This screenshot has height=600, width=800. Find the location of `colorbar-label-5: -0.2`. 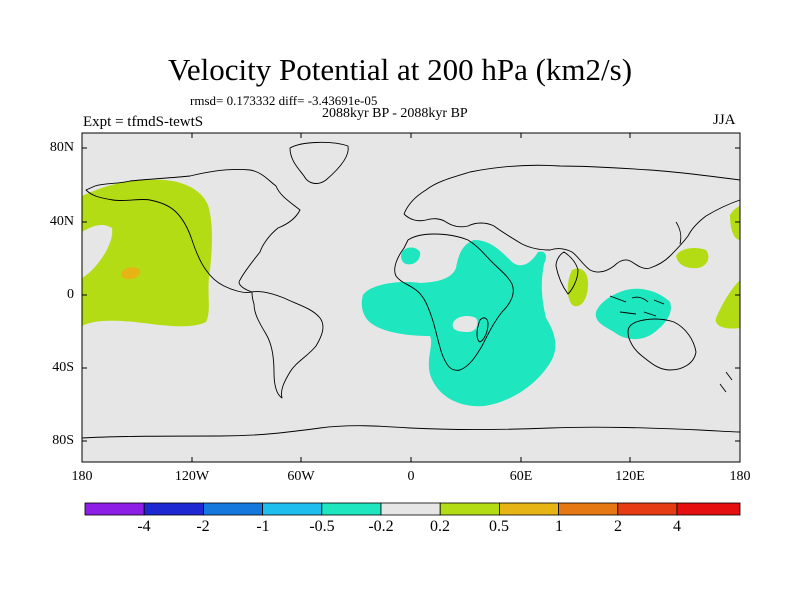

colorbar-label-5: -0.2 is located at coordinates (381, 526).